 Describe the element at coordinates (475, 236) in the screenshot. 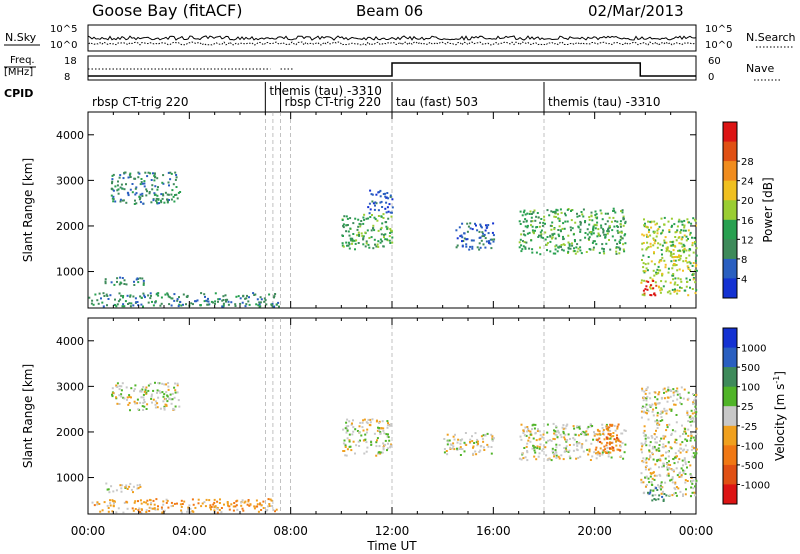

I see `scatter-region` at that location.